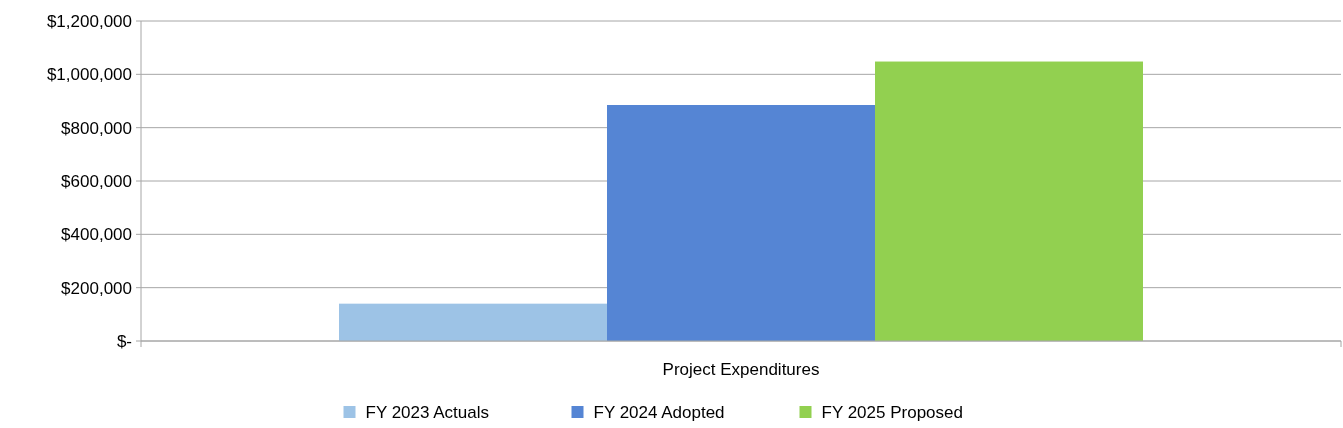  What do you see at coordinates (96, 288) in the screenshot?
I see `y-tick-label: $200,000` at bounding box center [96, 288].